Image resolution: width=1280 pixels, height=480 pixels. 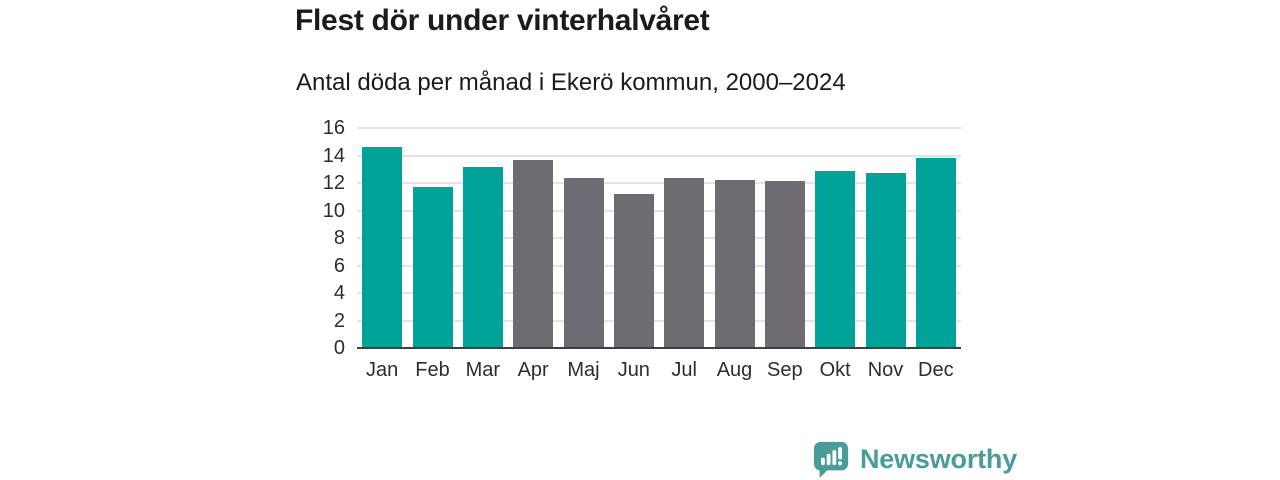 I want to click on chart-title: Flest dör under vinterhalvåret, so click(x=502, y=20).